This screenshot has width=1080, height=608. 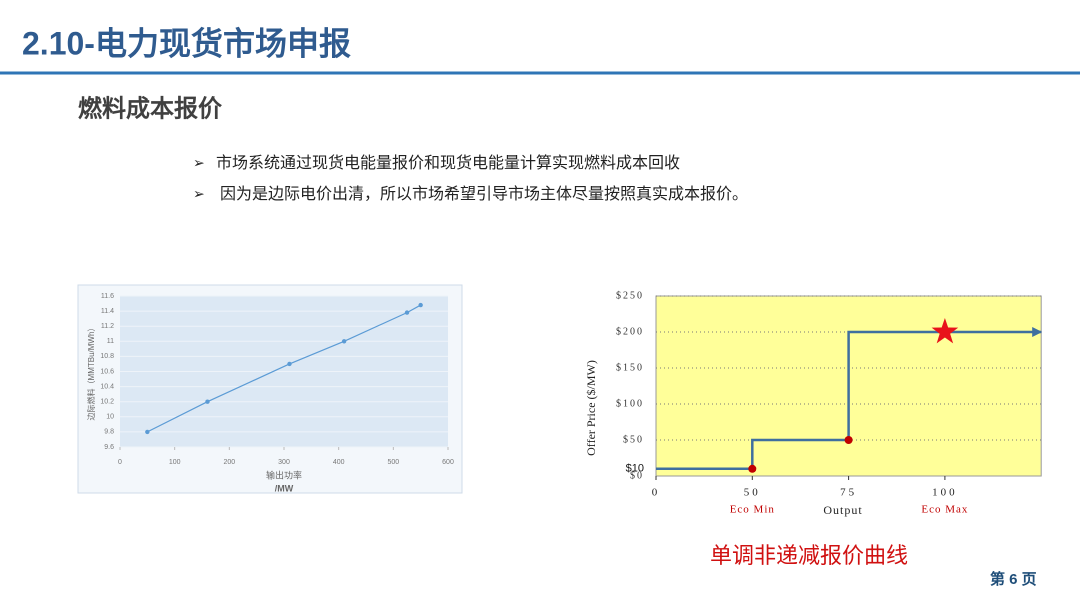 I want to click on x-tick-label: 50, so click(x=752, y=493).